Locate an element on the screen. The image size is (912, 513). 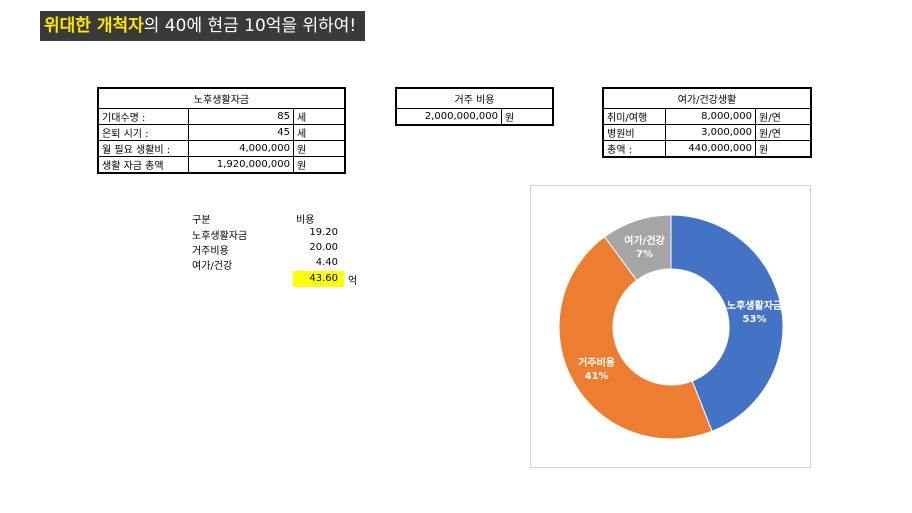
housing-table: 거주 비용 2,000,000,000 원 is located at coordinates (474, 106).